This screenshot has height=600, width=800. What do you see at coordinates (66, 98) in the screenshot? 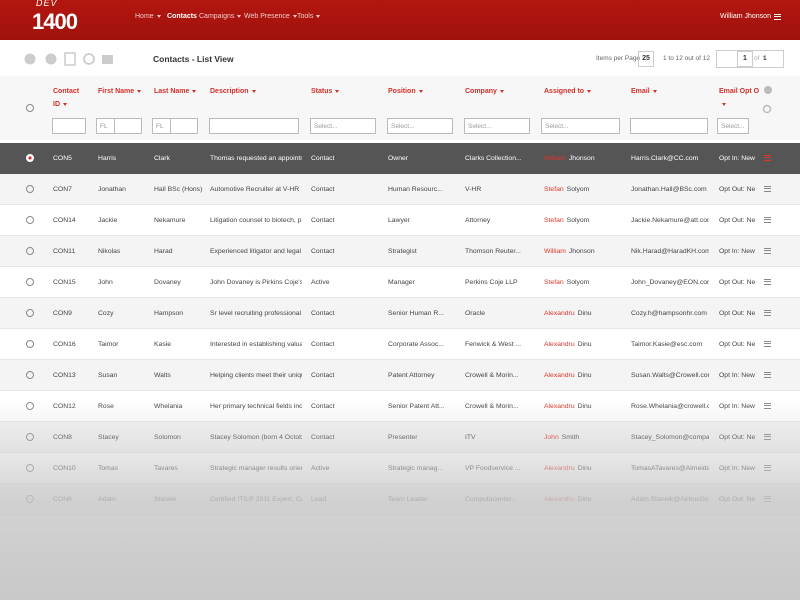
I see `column-header: Contact ID` at bounding box center [66, 98].